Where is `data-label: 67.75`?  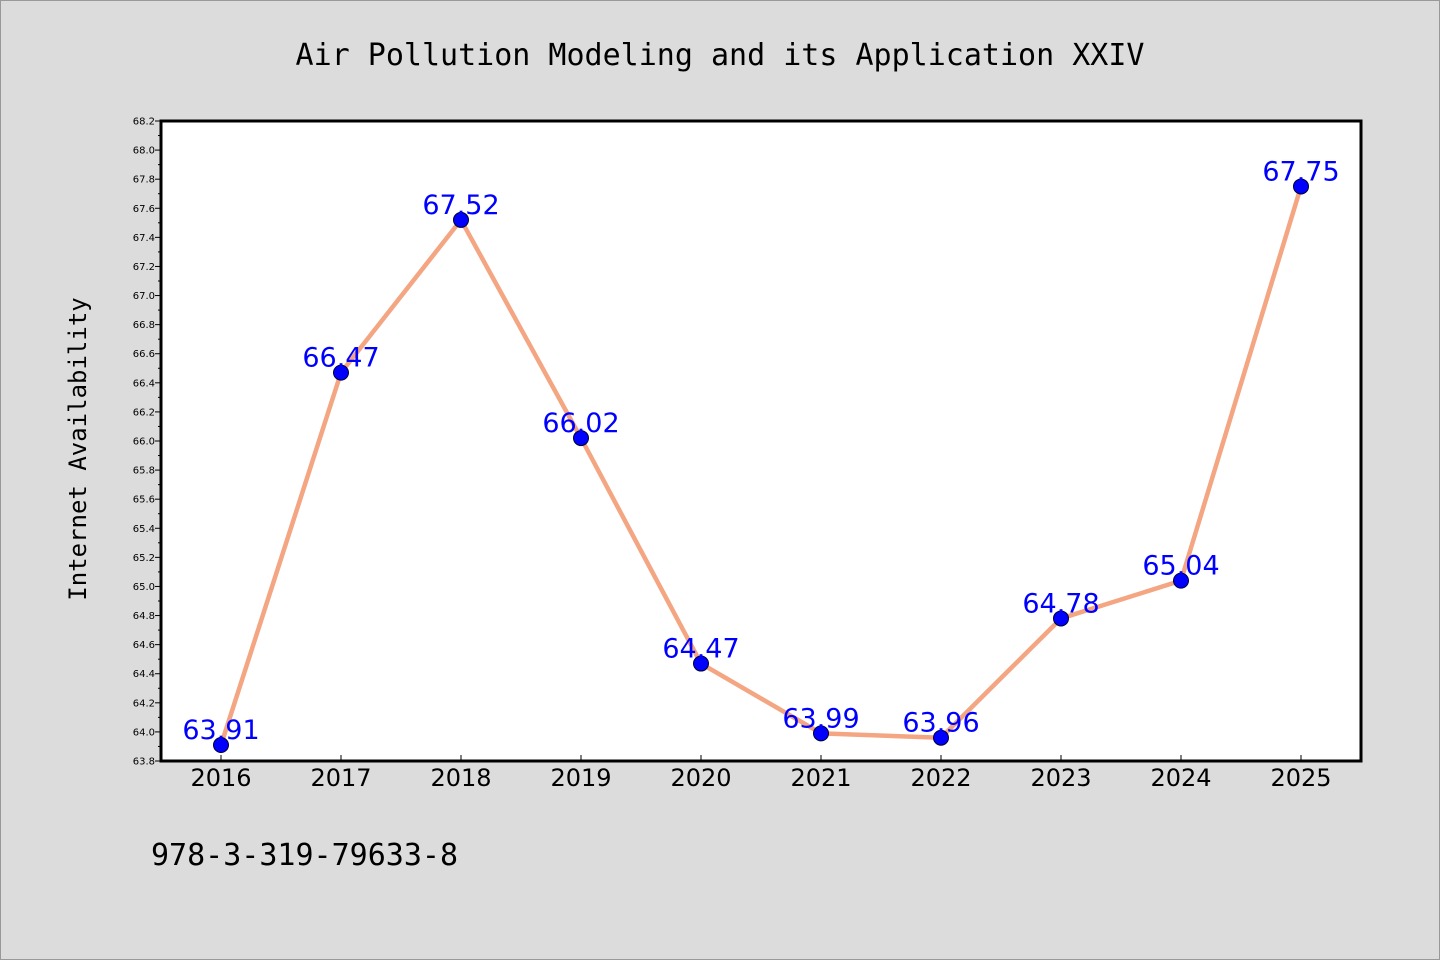 data-label: 67.75 is located at coordinates (1300, 171).